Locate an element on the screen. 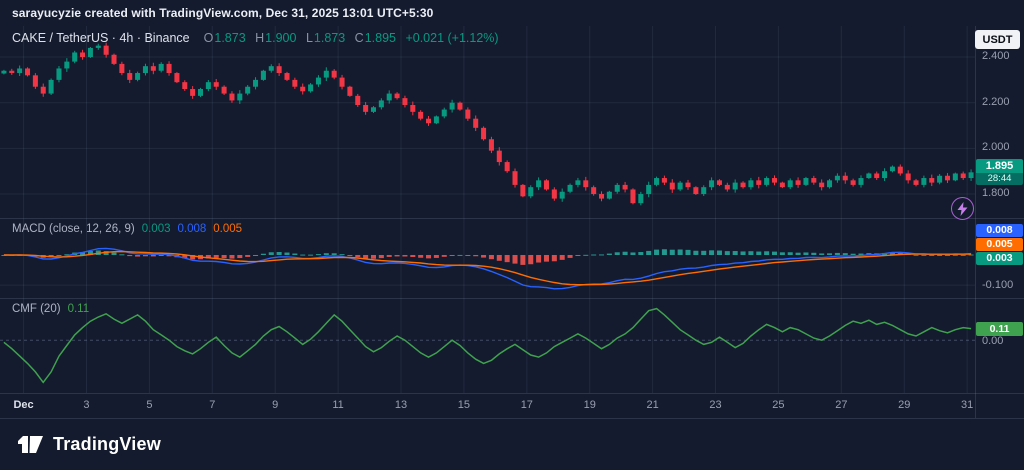  macd-title: MACD (close, 12, 26, 9) is located at coordinates (73, 229).